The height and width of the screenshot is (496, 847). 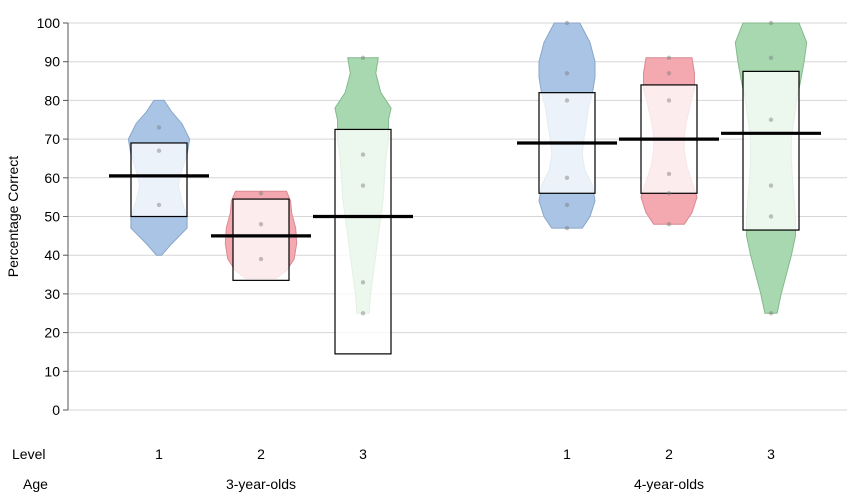 What do you see at coordinates (56, 410) in the screenshot?
I see `y-tick-label: 0` at bounding box center [56, 410].